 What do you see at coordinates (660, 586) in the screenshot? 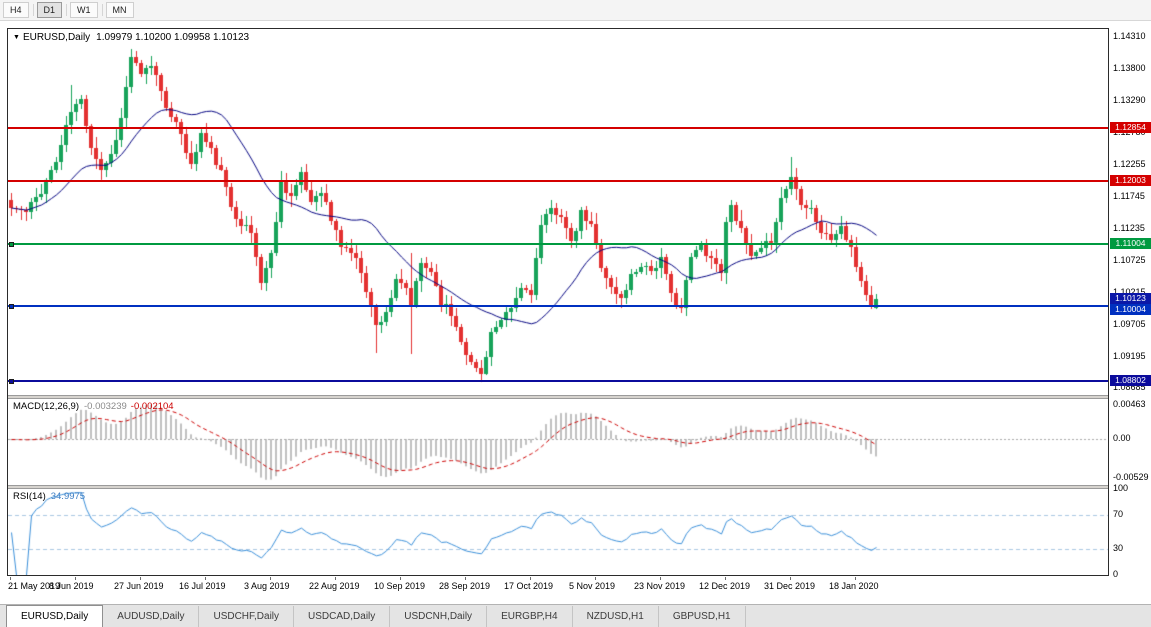
I see `date-label: 23 Nov 2019` at bounding box center [660, 586].